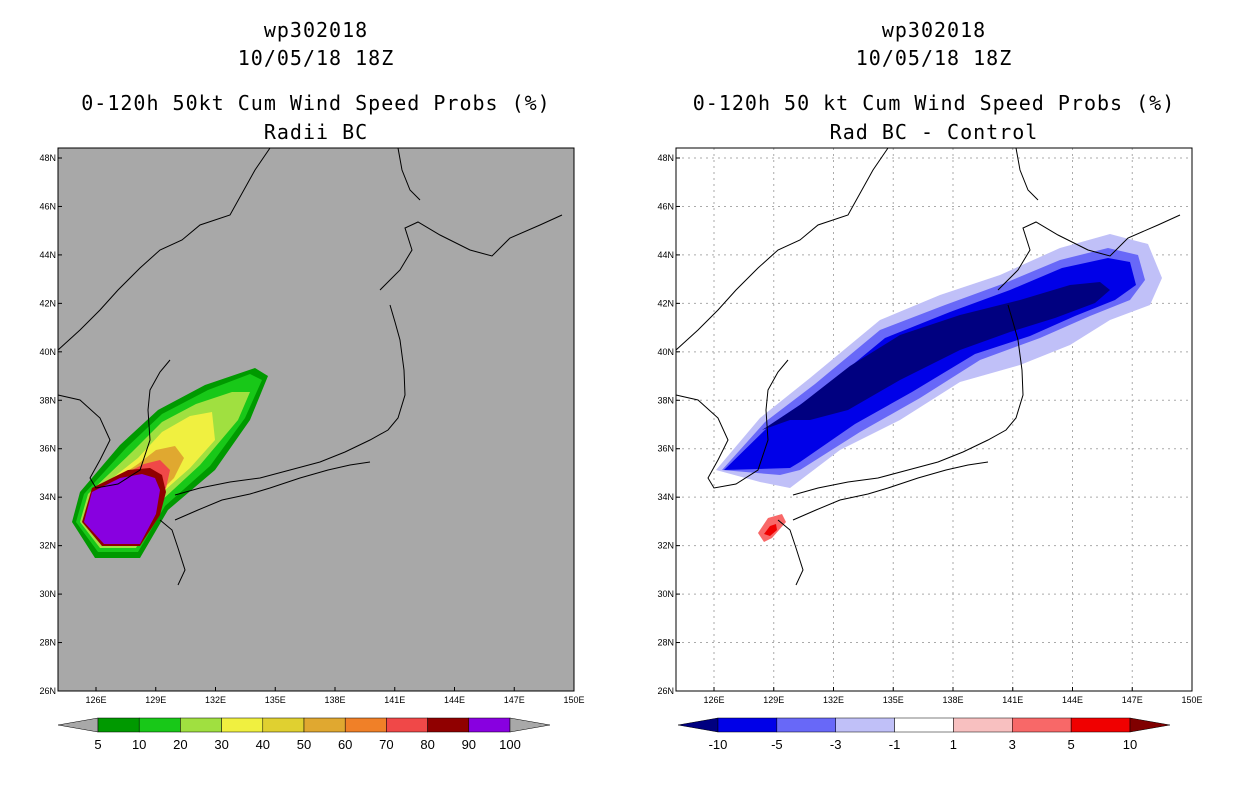 The image size is (1236, 800). I want to click on left-lat-label: 28N, so click(47, 643).